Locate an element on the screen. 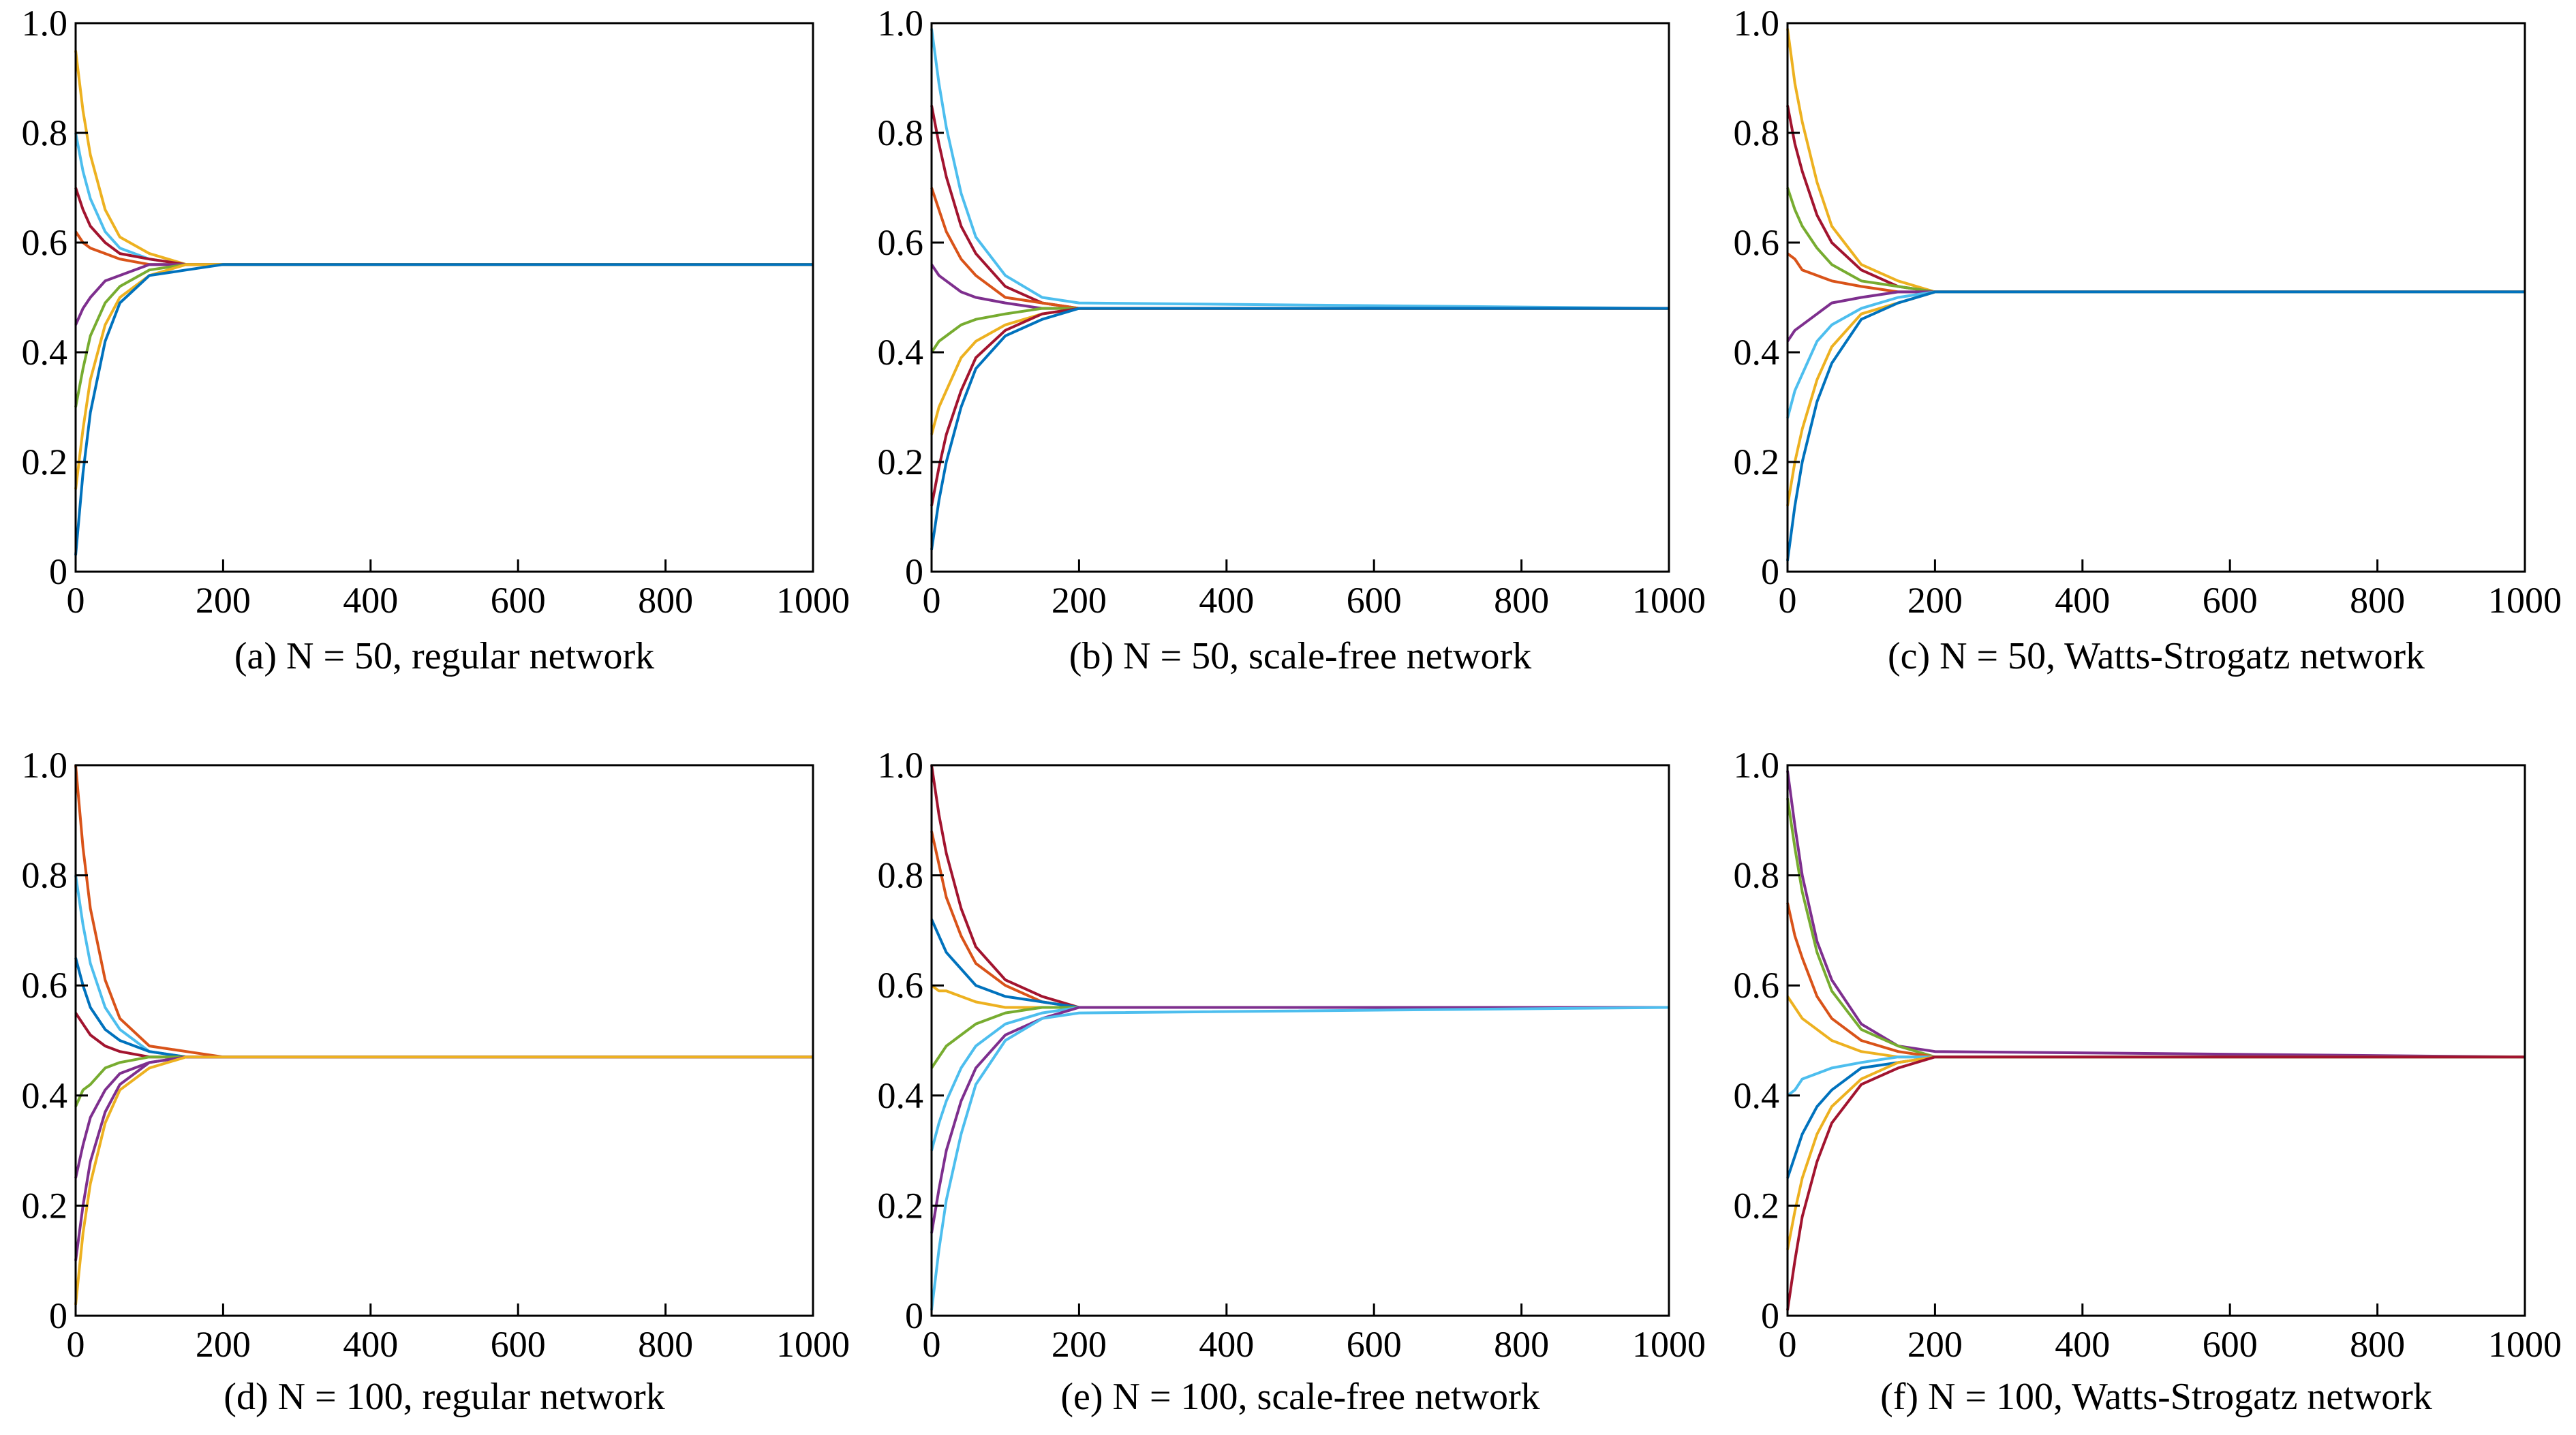 The height and width of the screenshot is (1435, 2576). panel-caption: (f) N = 100, Watts-Strogatz network is located at coordinates (2156, 1397).